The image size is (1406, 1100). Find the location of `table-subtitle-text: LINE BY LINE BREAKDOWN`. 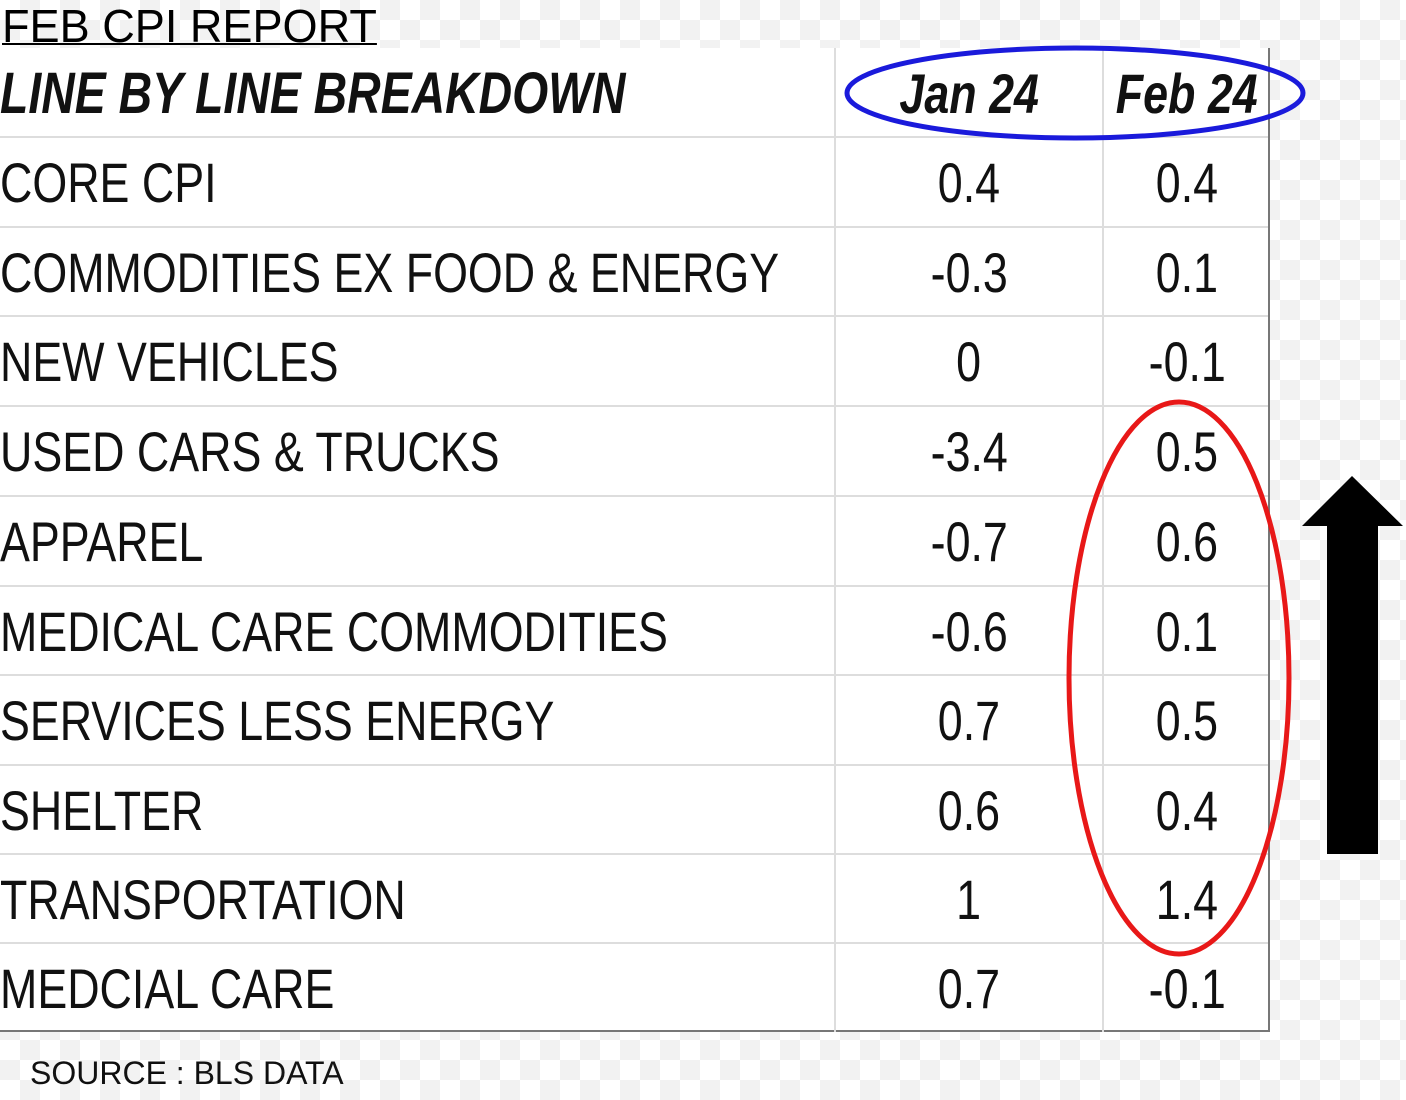

table-subtitle-text: LINE BY LINE BREAKDOWN is located at coordinates (313, 93).